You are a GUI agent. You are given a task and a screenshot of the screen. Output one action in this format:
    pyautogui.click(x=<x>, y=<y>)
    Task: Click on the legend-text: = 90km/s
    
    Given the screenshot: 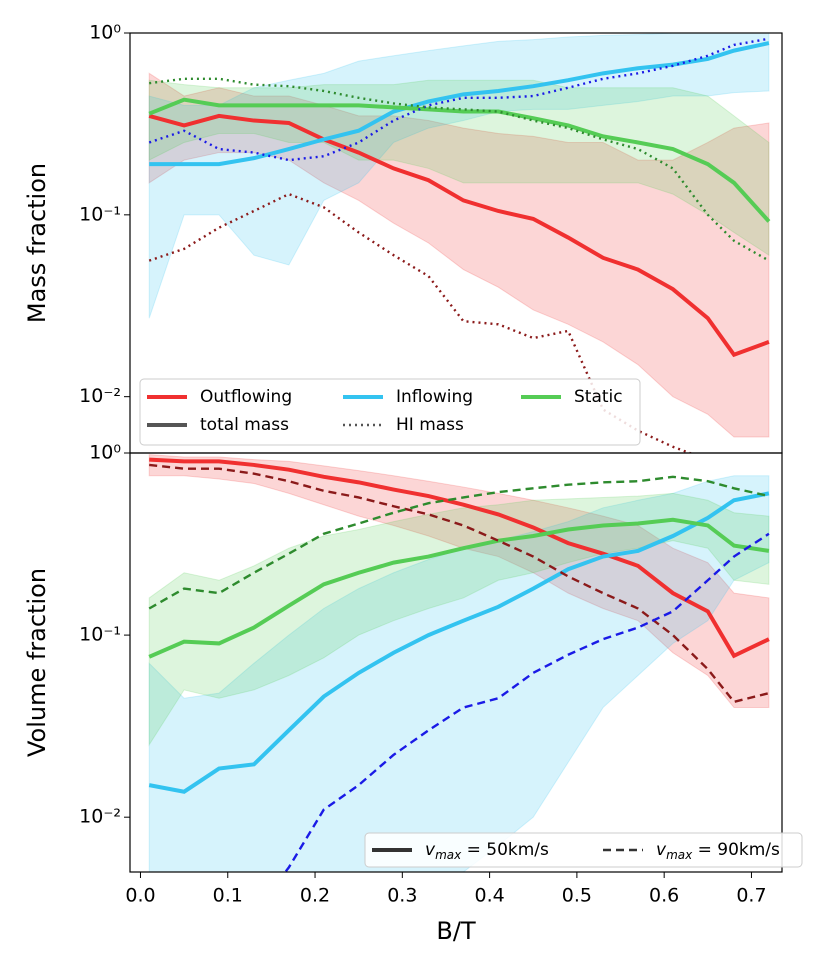 What is the action you would take?
    pyautogui.click(x=736, y=850)
    